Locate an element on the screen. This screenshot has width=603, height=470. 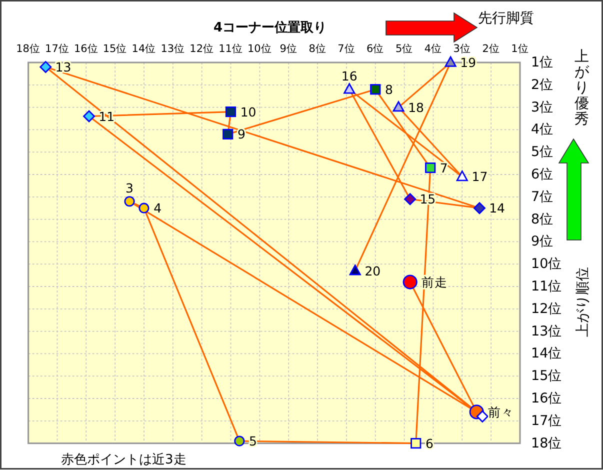
y-tick-label: 17位 is located at coordinates (546, 420).